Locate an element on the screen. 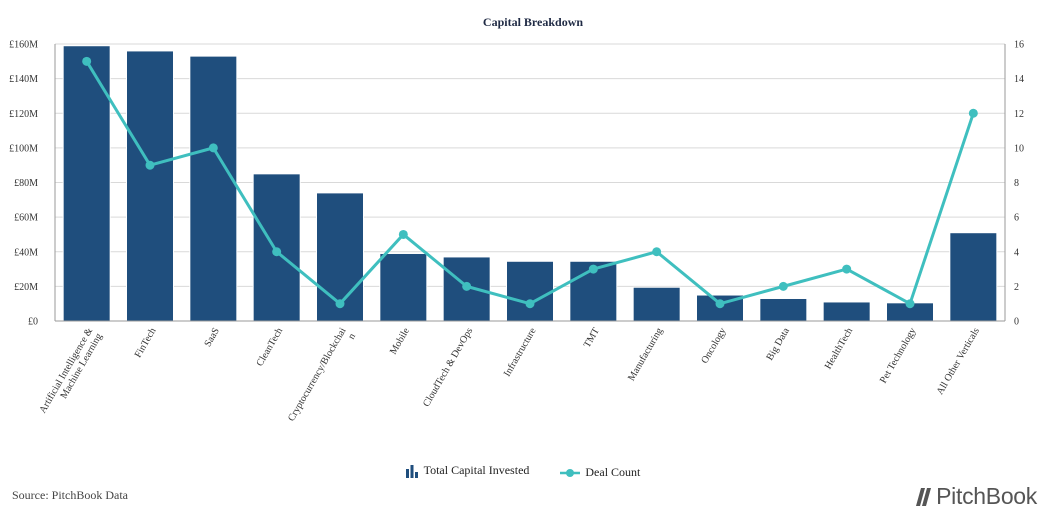  legend-label-line: Deal Count is located at coordinates (613, 472).